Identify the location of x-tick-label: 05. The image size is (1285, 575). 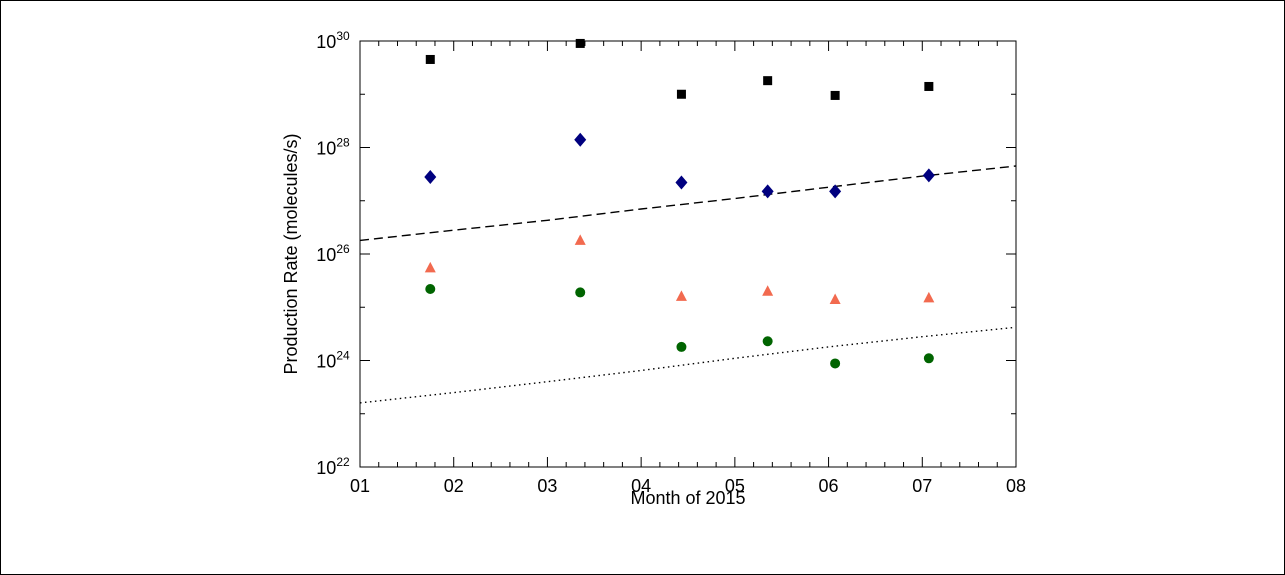
(735, 486).